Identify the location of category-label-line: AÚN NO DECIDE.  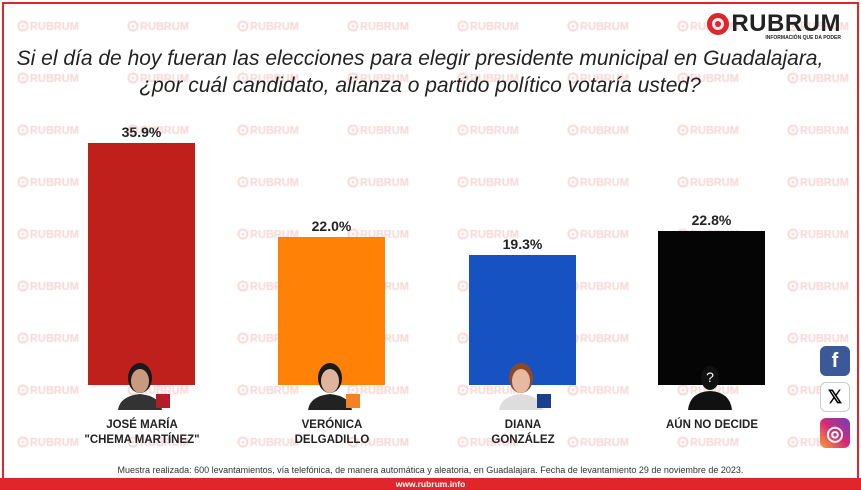
(711, 425).